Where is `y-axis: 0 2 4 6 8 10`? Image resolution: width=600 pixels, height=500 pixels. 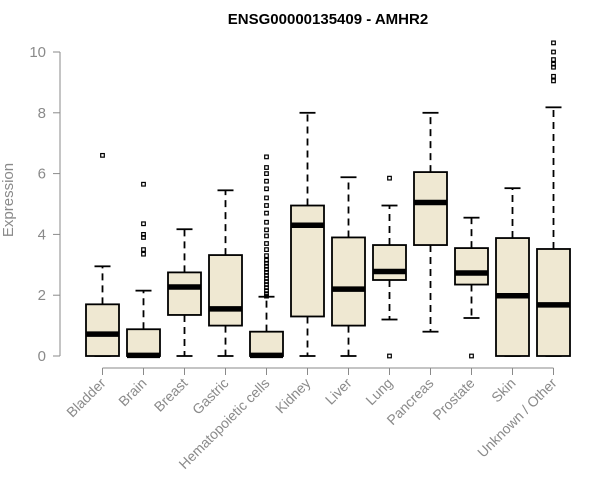
y-axis: 0 2 4 6 8 10 is located at coordinates (45, 204).